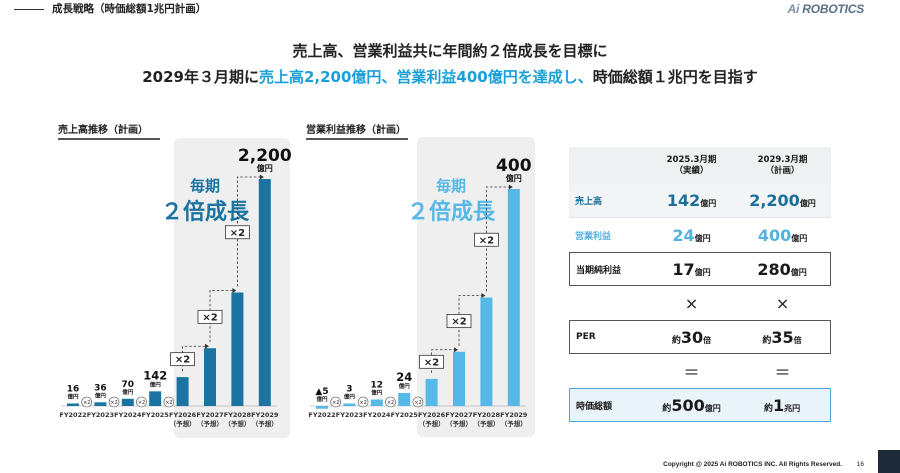 Image resolution: width=900 pixels, height=473 pixels. What do you see at coordinates (321, 415) in the screenshot?
I see `tick-label-1-0: FY2022` at bounding box center [321, 415].